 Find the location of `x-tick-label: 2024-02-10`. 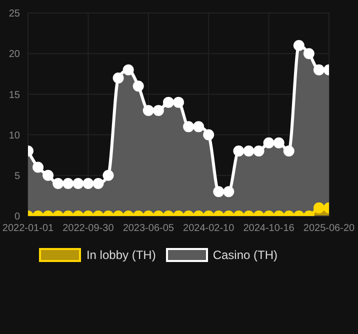

x-tick-label: 2024-02-10 is located at coordinates (209, 228).